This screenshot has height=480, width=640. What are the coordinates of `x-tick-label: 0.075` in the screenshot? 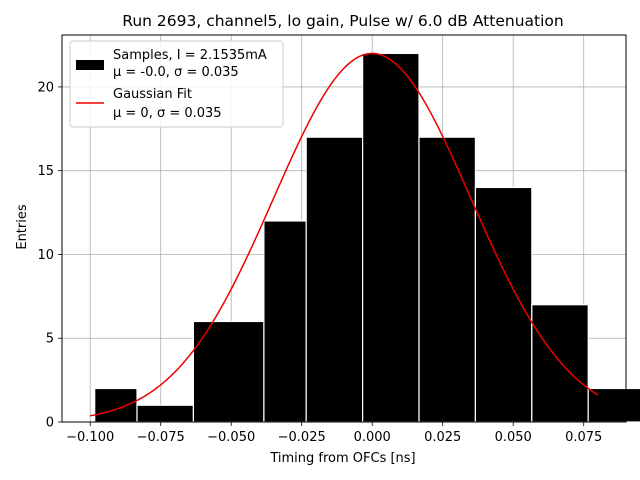 It's located at (583, 437).